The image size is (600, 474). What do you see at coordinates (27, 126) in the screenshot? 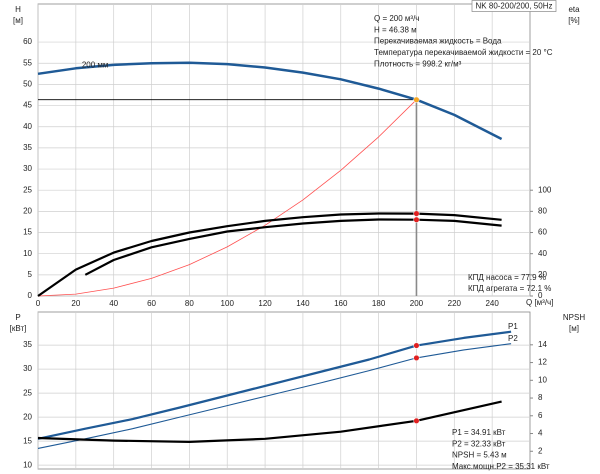
I see `y-tick-label: 40` at bounding box center [27, 126].